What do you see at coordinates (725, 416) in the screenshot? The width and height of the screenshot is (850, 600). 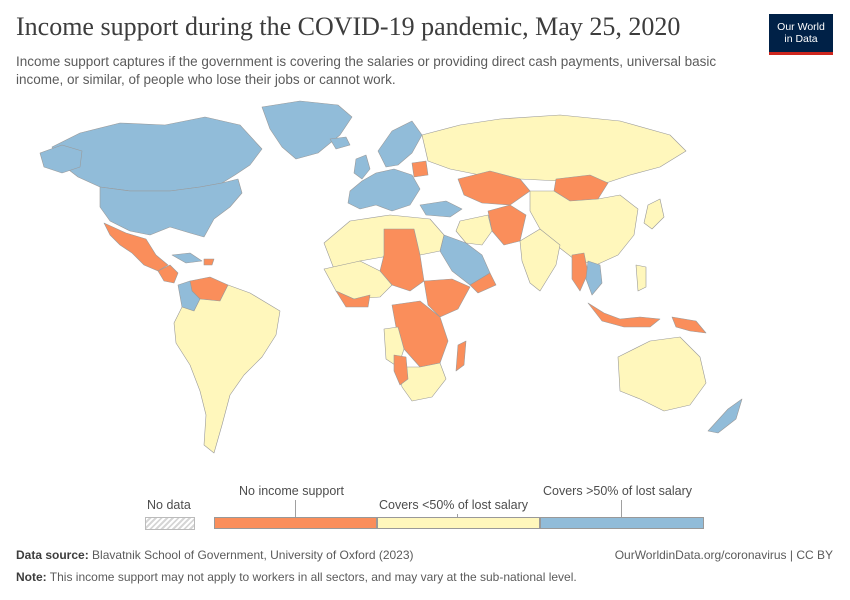 I see `country-new-zealand` at bounding box center [725, 416].